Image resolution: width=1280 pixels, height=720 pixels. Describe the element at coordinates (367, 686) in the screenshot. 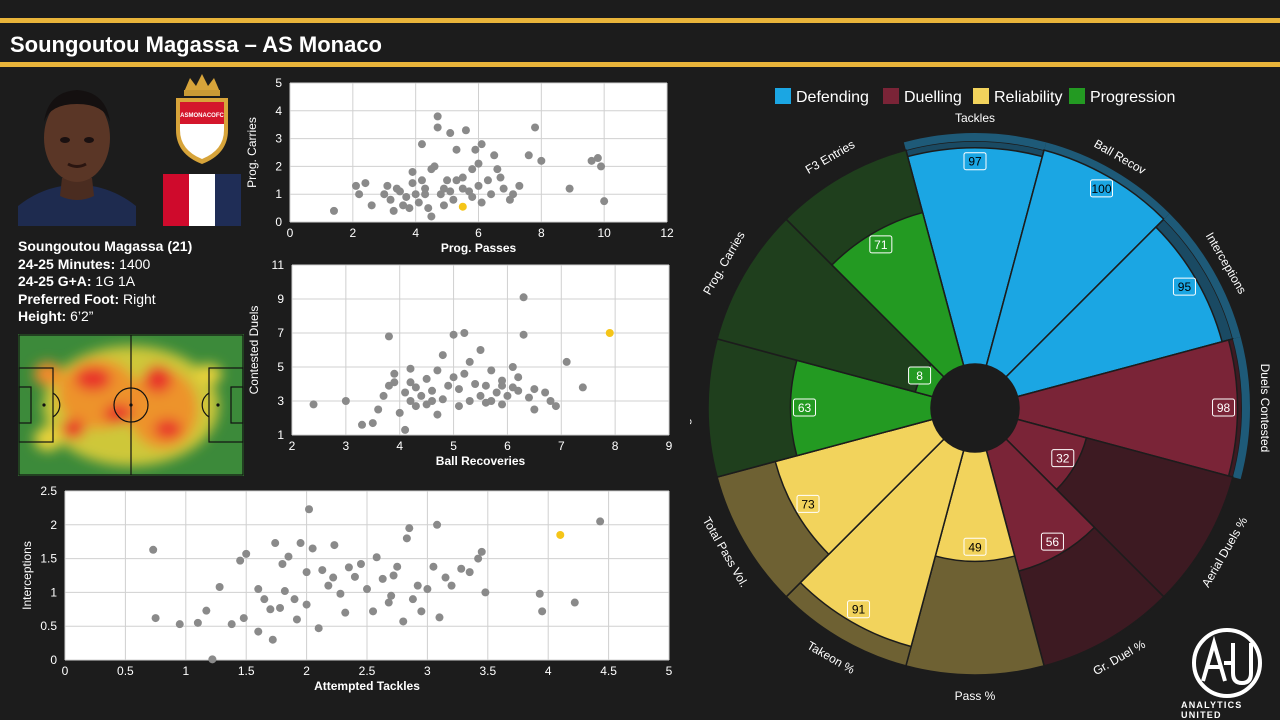

I see `x-axis-label: Attempted Tackles` at that location.